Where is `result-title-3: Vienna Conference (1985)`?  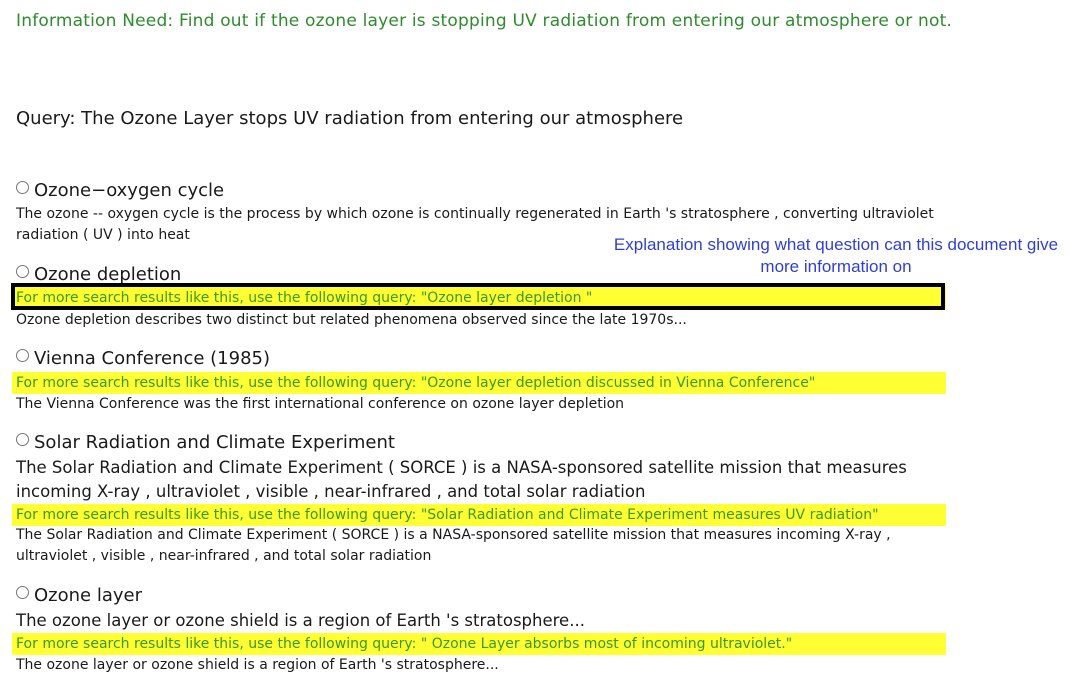
result-title-3: Vienna Conference (1985) is located at coordinates (152, 358).